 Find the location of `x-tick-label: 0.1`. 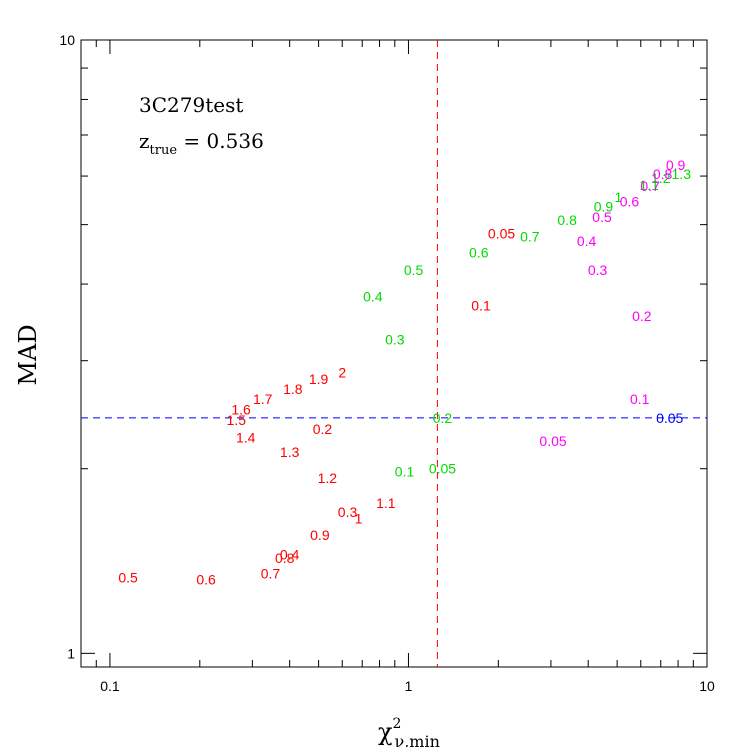

x-tick-label: 0.1 is located at coordinates (110, 686).